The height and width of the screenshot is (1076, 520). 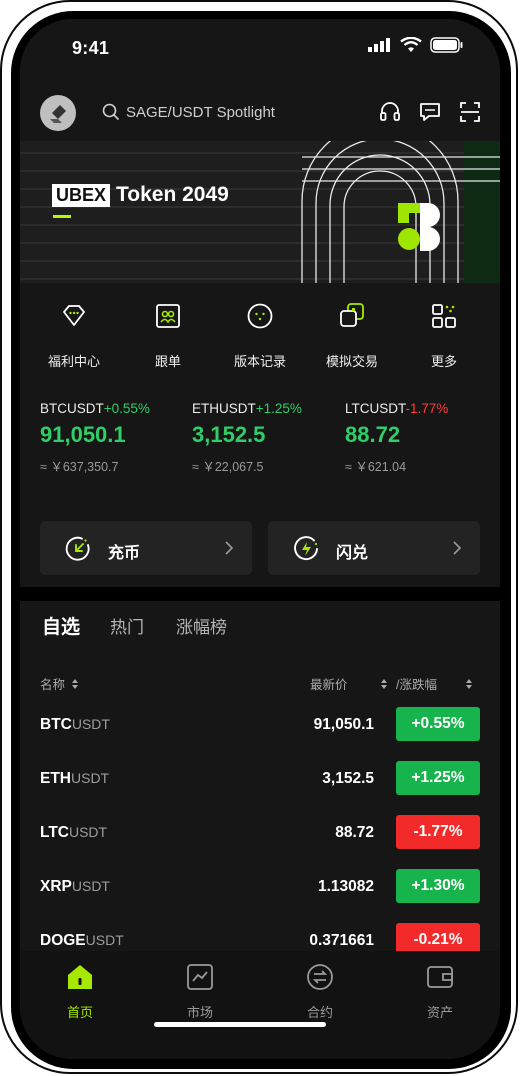 What do you see at coordinates (444, 334) in the screenshot?
I see `menu-item-more: 更多` at bounding box center [444, 334].